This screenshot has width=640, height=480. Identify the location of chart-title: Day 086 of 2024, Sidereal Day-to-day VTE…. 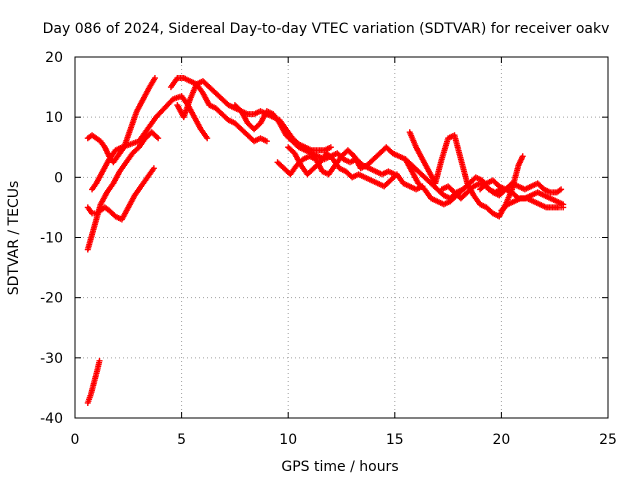
(326, 29).